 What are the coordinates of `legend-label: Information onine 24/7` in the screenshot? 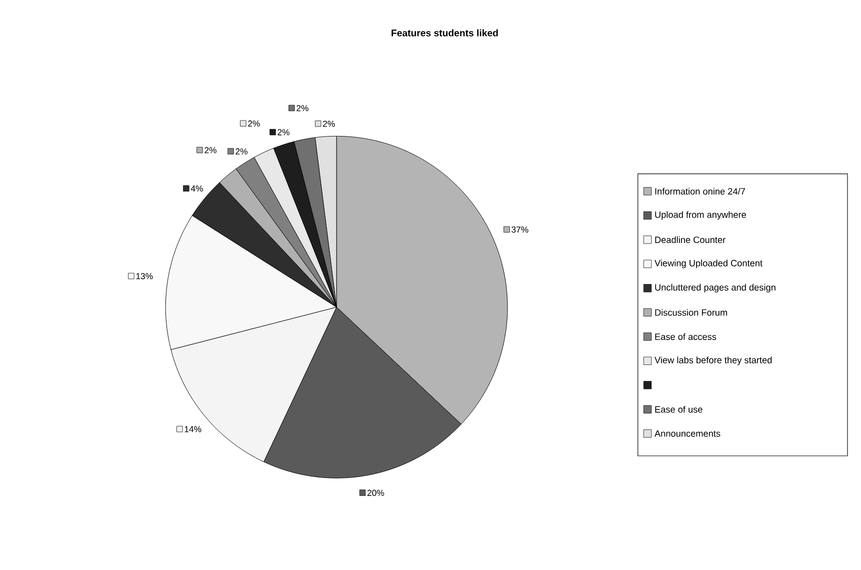 It's located at (700, 191).